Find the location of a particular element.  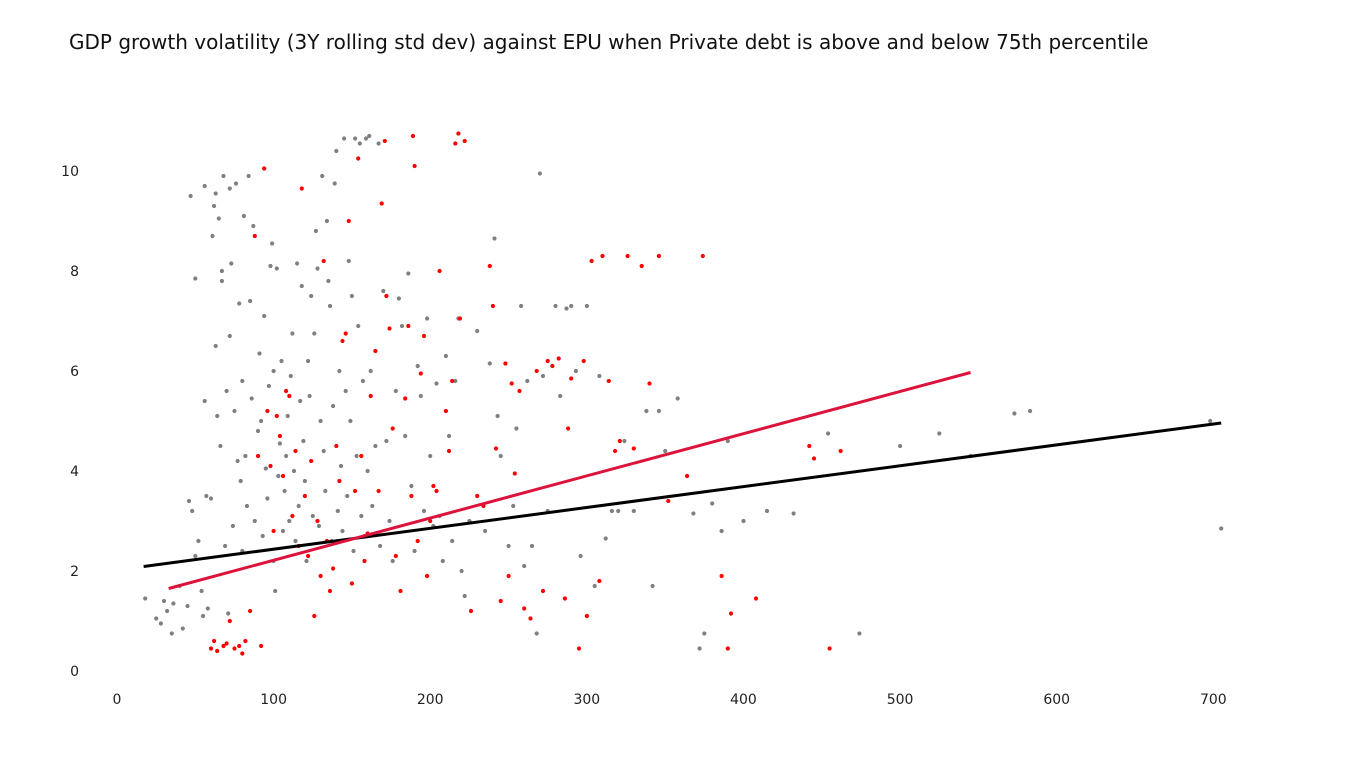

x-tick-label: 500 is located at coordinates (900, 700).